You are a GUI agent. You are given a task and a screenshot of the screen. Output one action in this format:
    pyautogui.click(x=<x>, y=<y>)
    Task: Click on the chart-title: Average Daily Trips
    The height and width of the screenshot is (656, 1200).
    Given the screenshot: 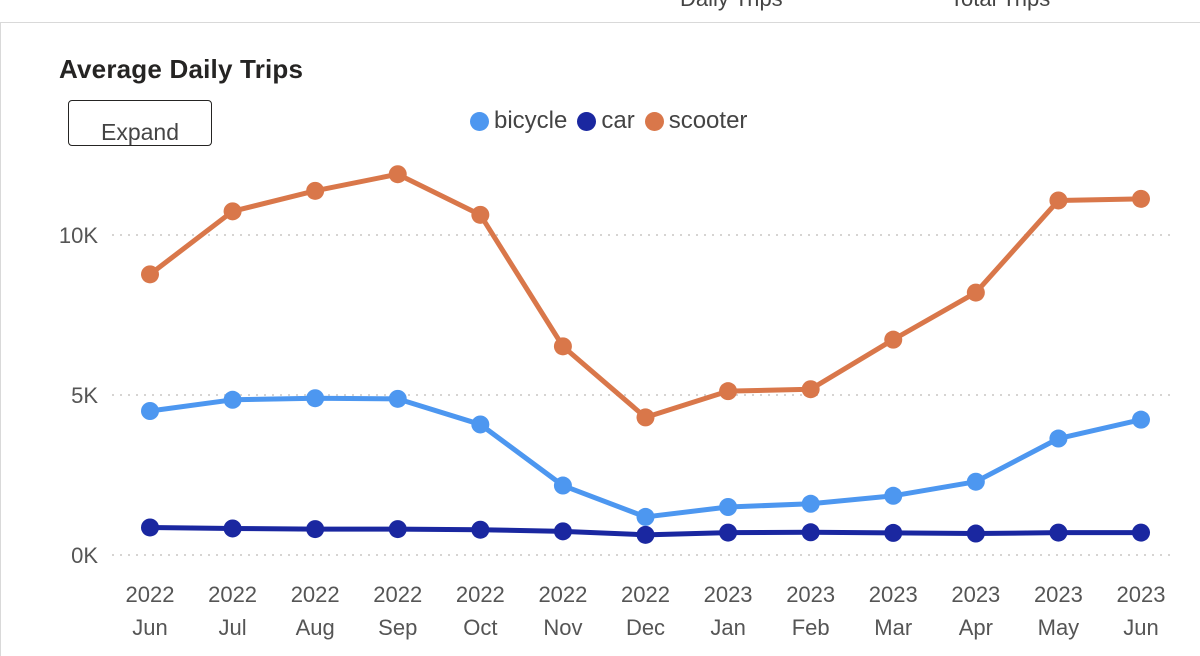 What is the action you would take?
    pyautogui.click(x=181, y=69)
    